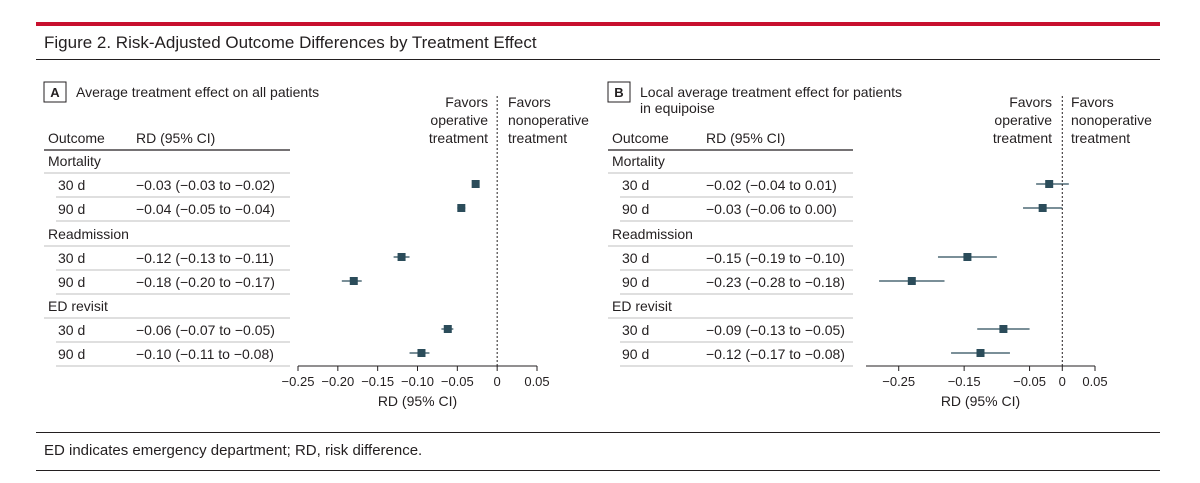  I want to click on panel-a-letter-box, so click(55, 92).